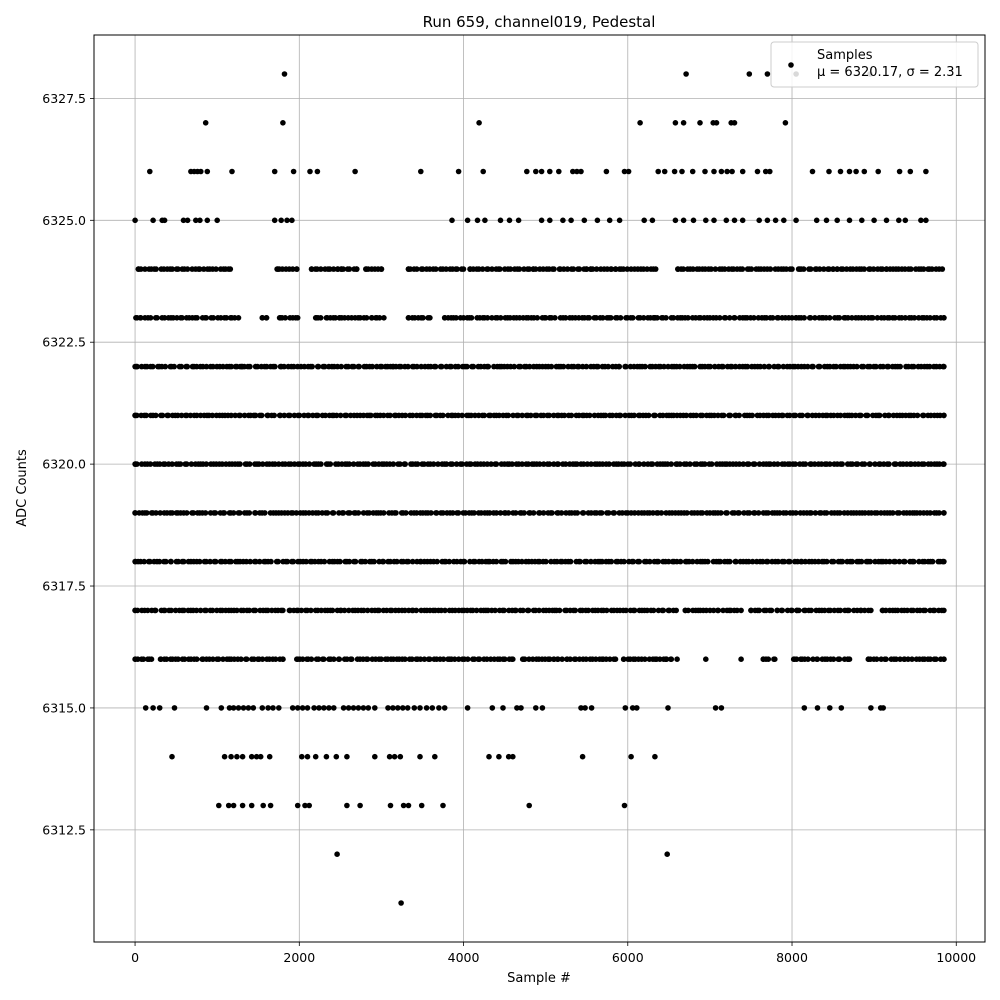 This screenshot has height=1000, width=1000. Describe the element at coordinates (791, 65) in the screenshot. I see `legend-marker` at that location.